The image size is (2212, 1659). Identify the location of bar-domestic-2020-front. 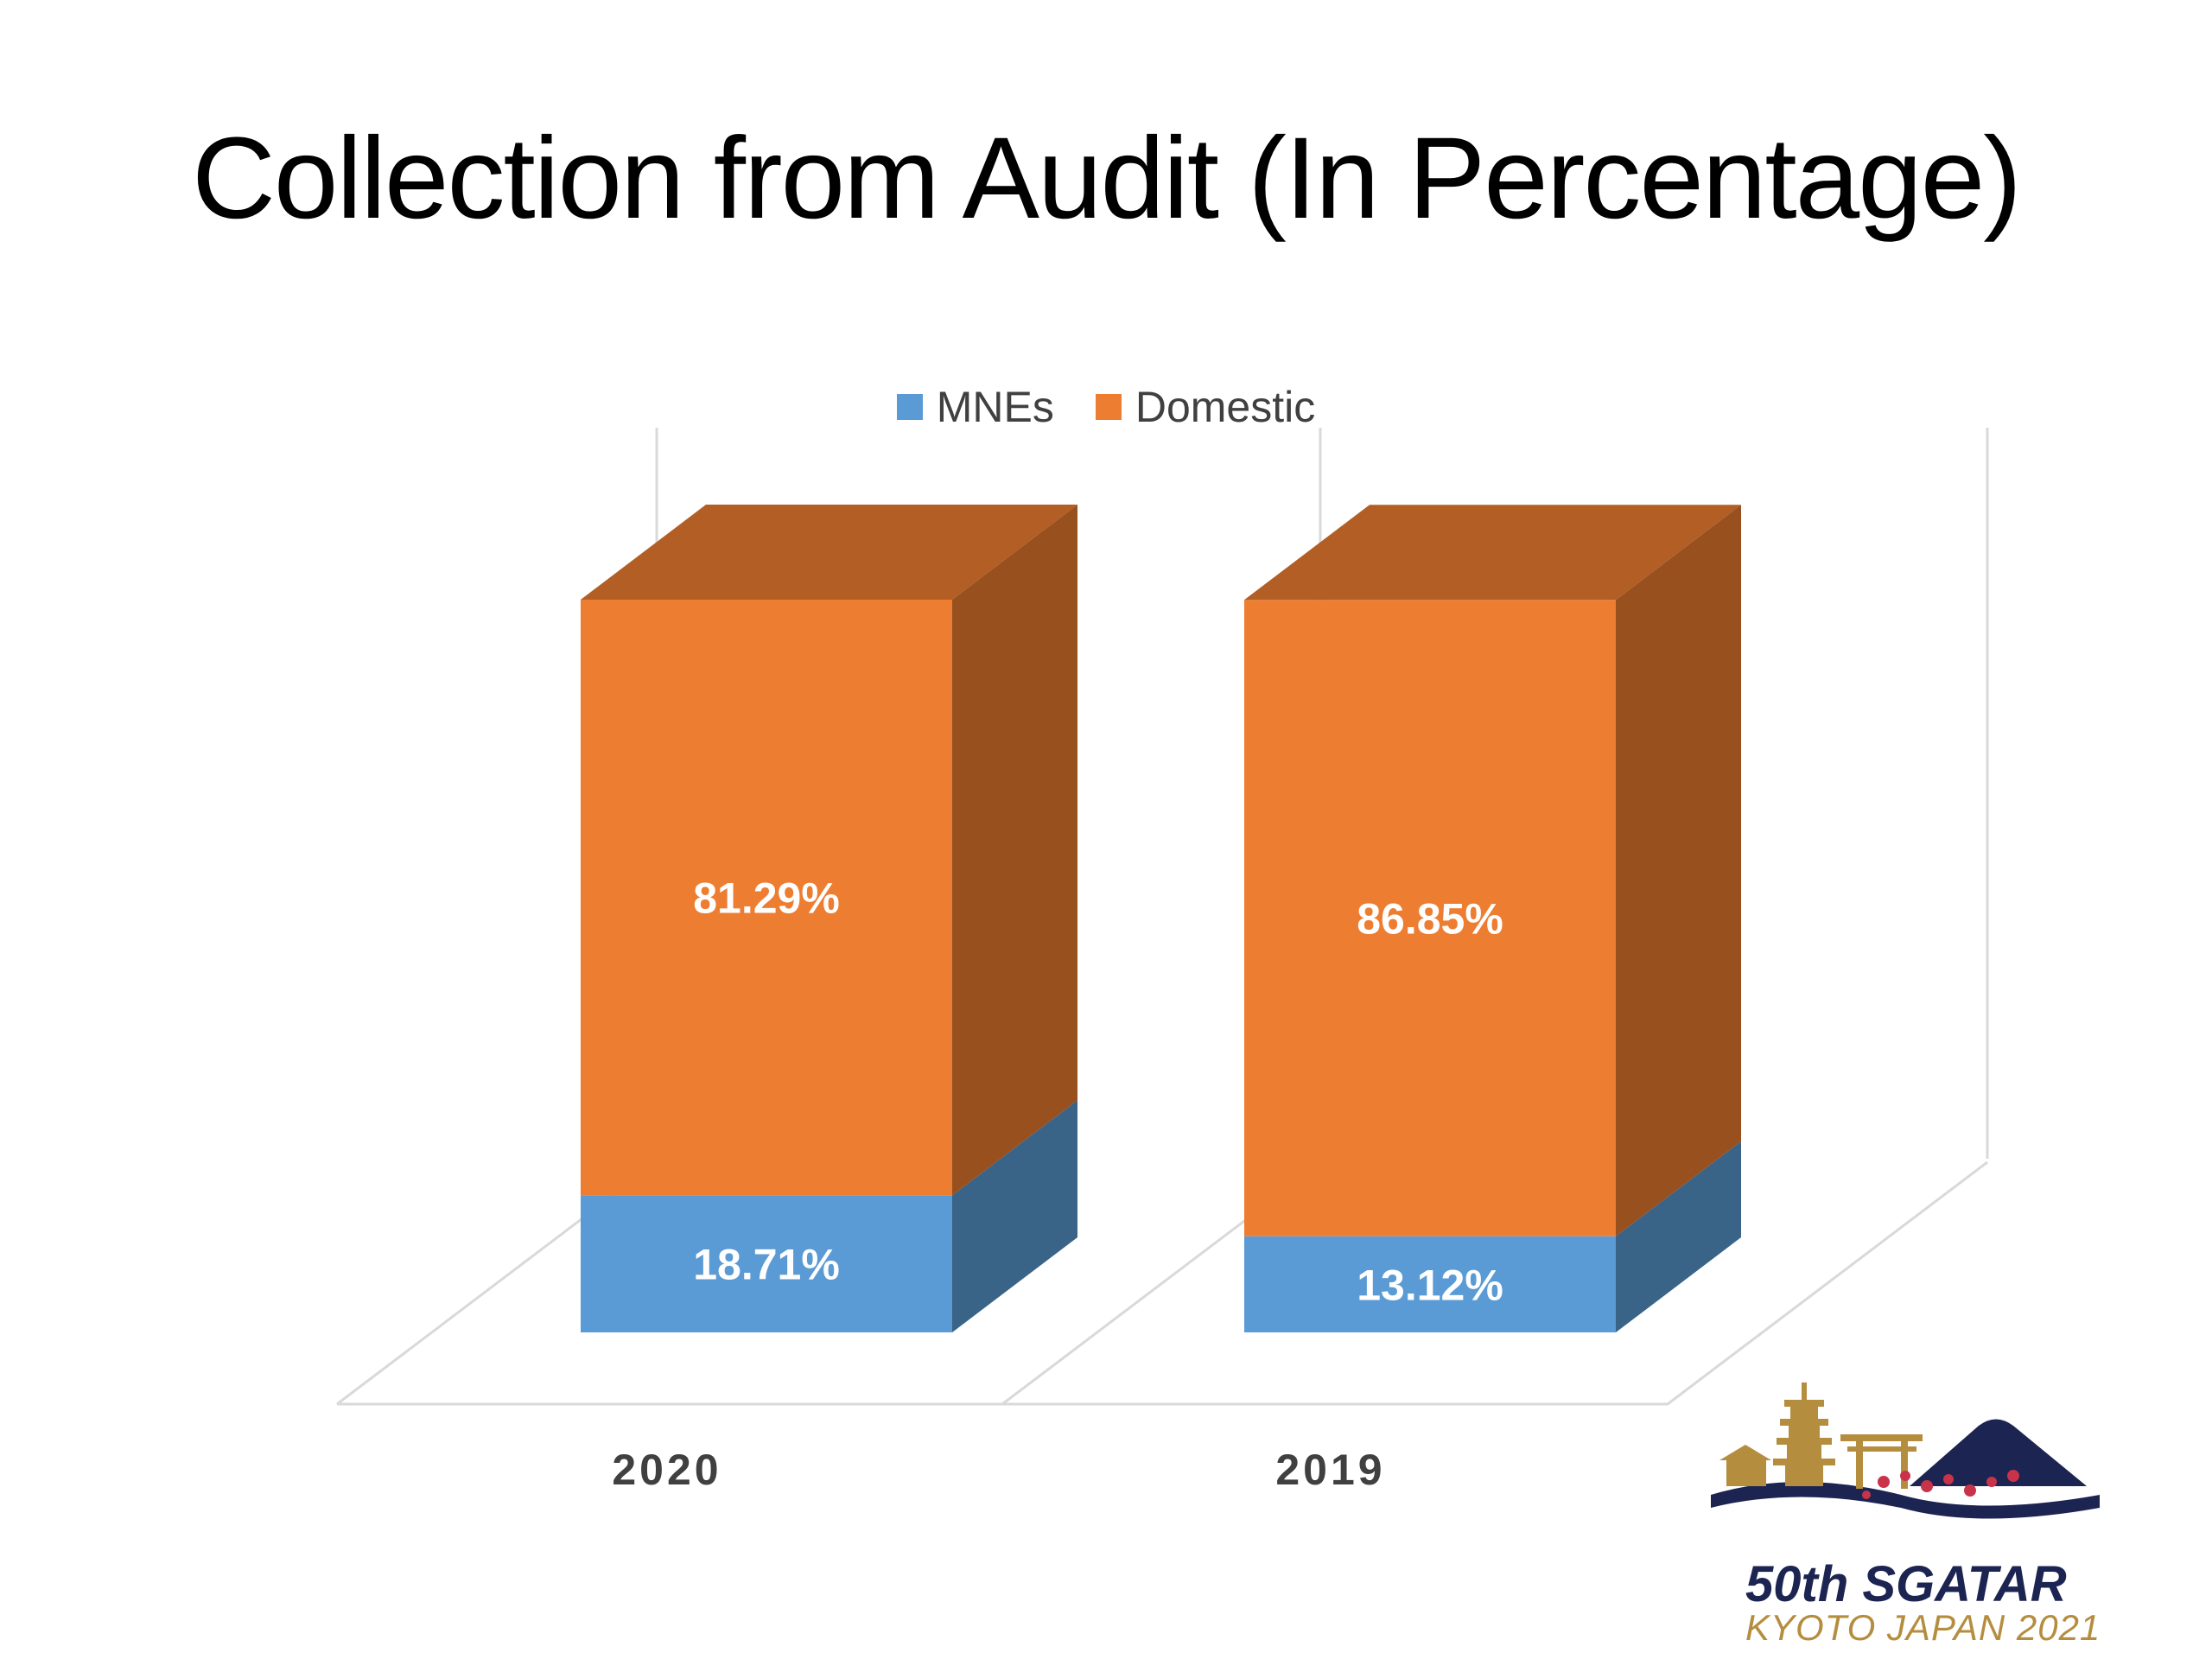
(766, 898).